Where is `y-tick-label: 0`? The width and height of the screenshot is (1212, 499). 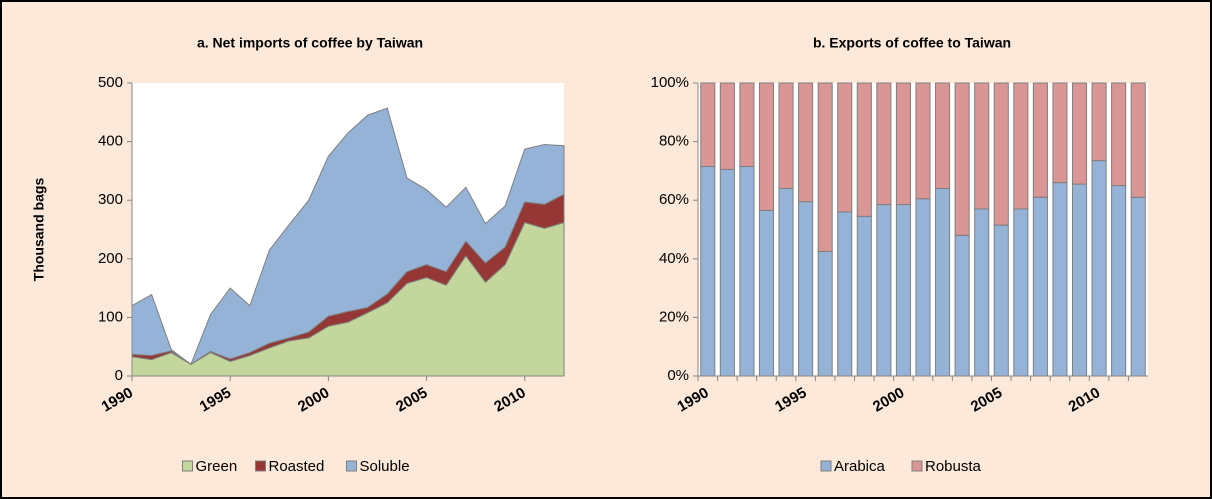 y-tick-label: 0 is located at coordinates (119, 375).